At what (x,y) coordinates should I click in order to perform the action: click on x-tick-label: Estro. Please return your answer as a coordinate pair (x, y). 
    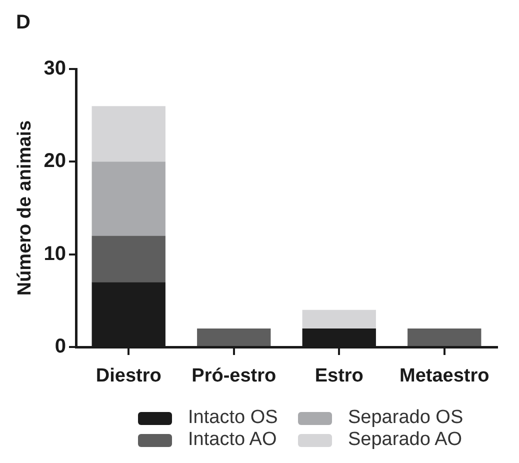
    Looking at the image, I should click on (339, 376).